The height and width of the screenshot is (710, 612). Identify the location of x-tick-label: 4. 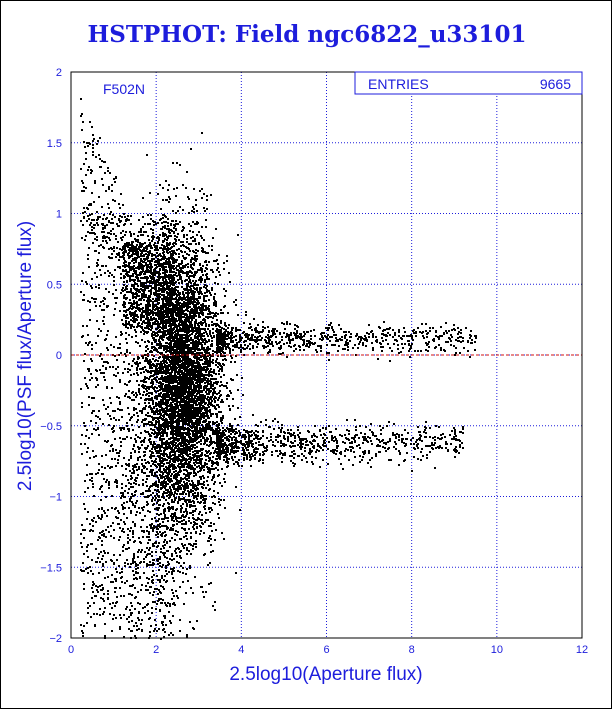
(241, 650).